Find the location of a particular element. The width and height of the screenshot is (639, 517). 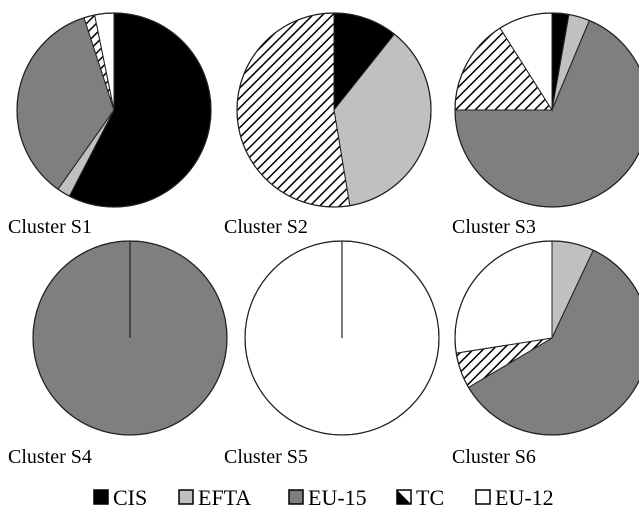

legend-label-tc: TC is located at coordinates (430, 497).